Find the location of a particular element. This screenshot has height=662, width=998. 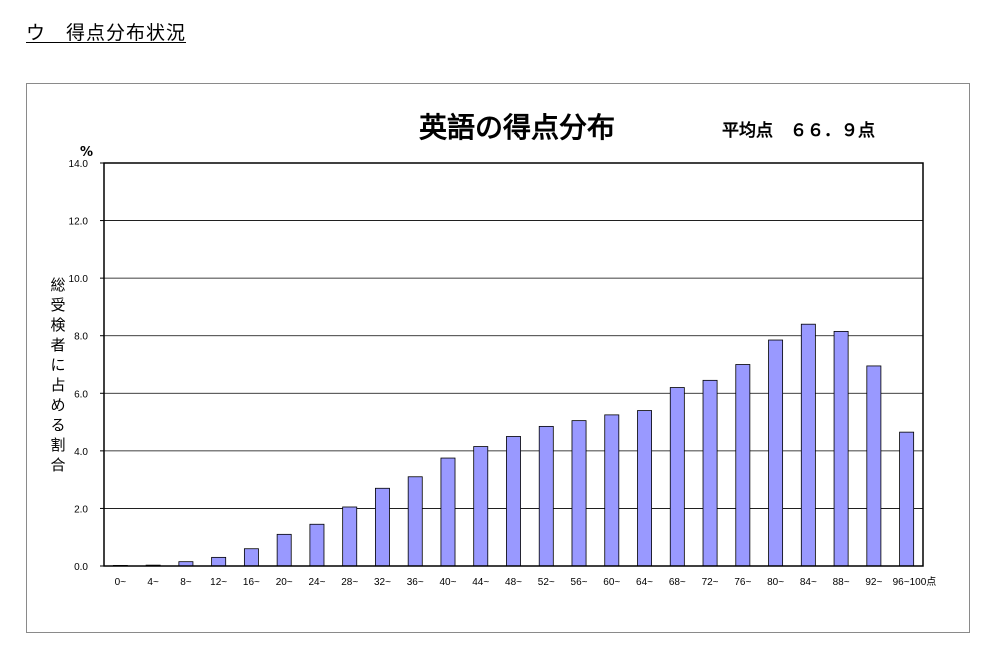

y-tick-label: 14.0 is located at coordinates (79, 164).